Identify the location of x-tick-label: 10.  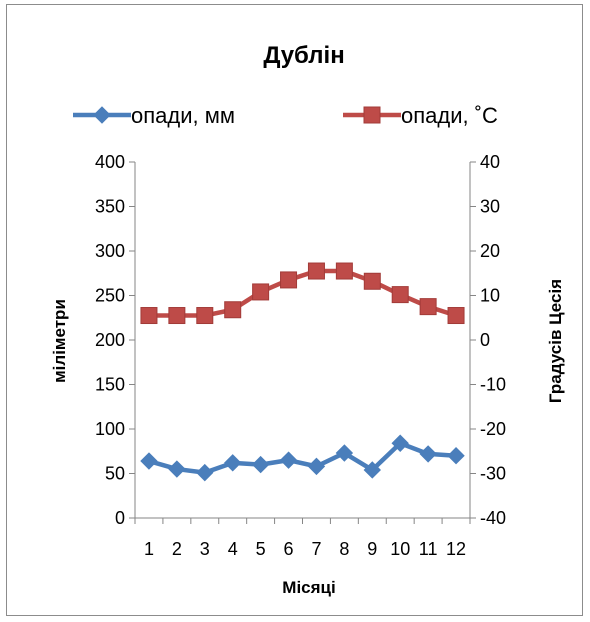
(400, 549).